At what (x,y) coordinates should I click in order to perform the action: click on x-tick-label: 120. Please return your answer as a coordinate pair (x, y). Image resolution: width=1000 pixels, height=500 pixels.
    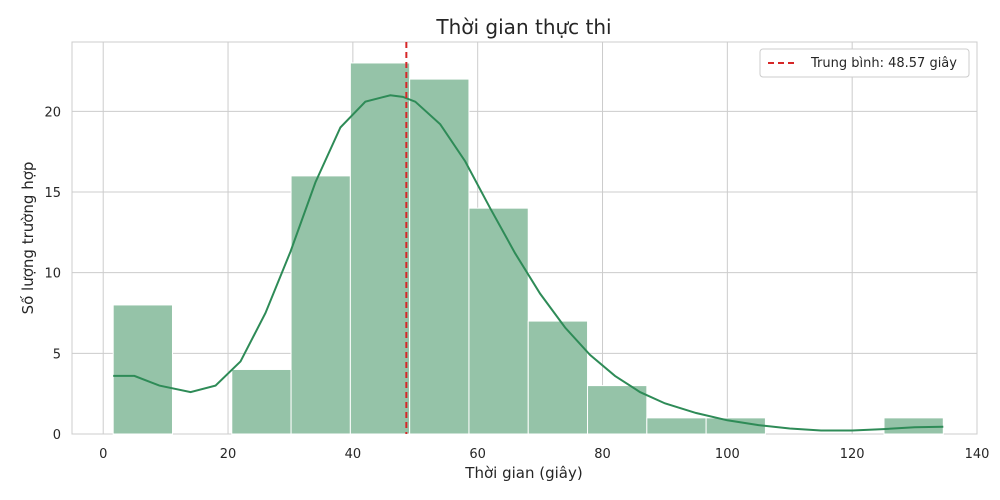
    Looking at the image, I should click on (852, 454).